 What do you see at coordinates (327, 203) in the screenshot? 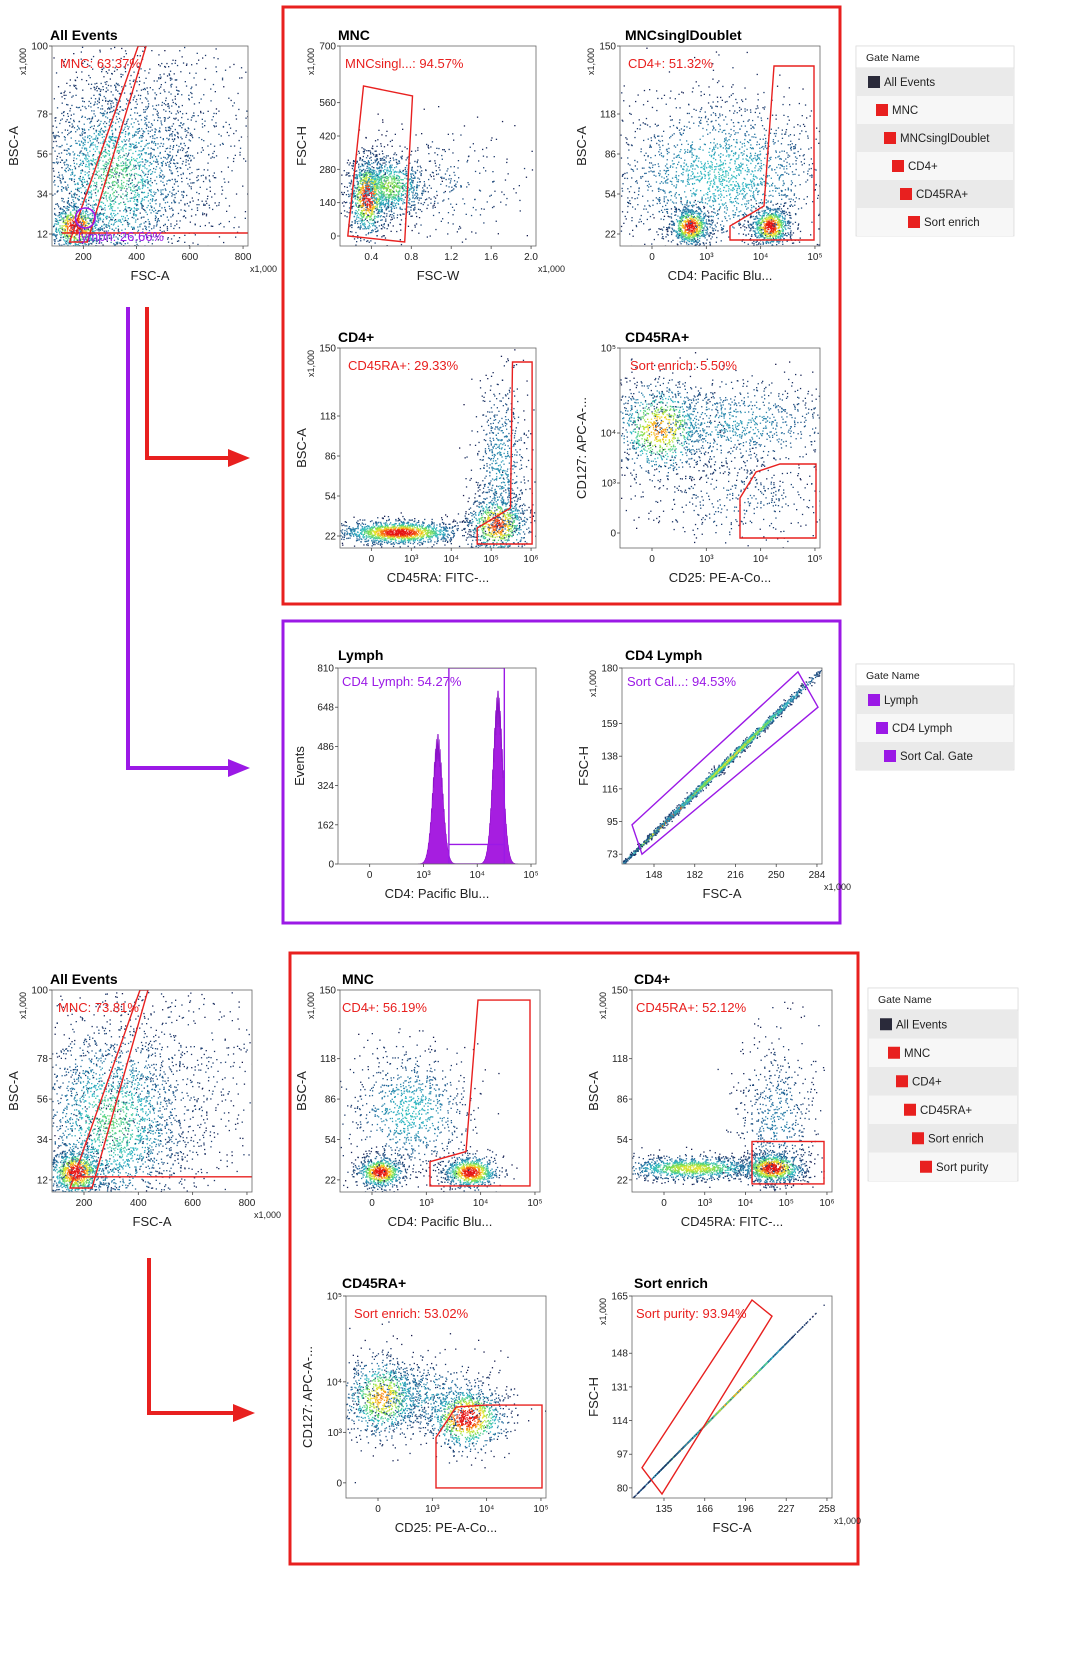
I see `y-tick-label: 140` at bounding box center [327, 203].